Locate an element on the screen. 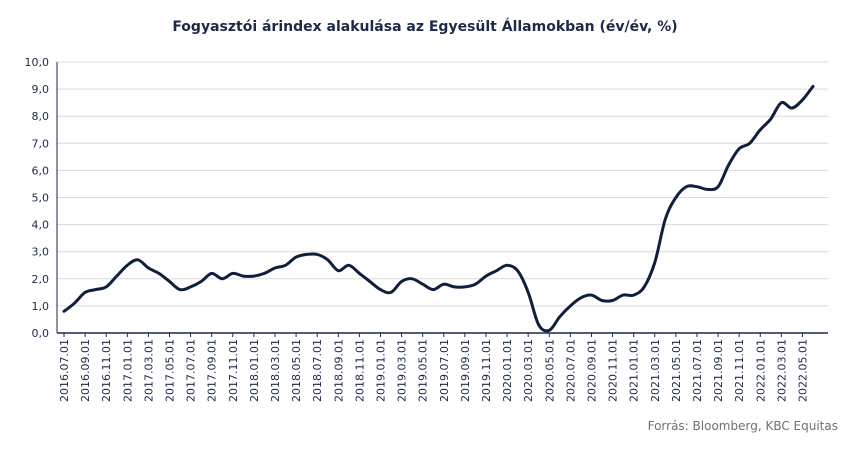  x-tick-label: 2017.11.01 is located at coordinates (233, 370).